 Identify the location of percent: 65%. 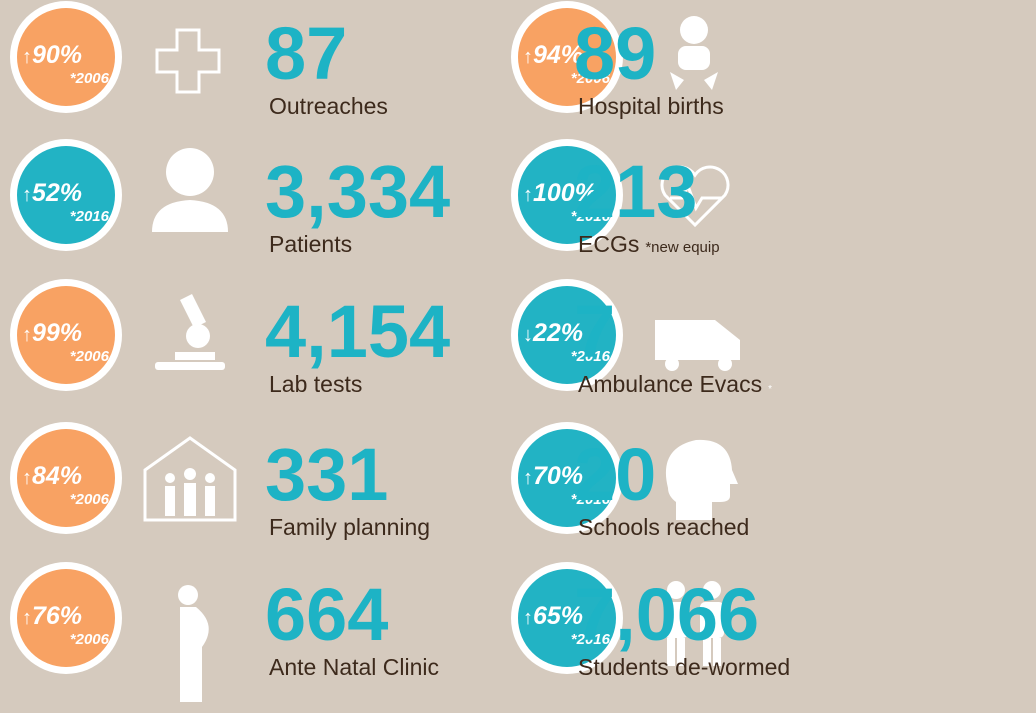
(558, 616).